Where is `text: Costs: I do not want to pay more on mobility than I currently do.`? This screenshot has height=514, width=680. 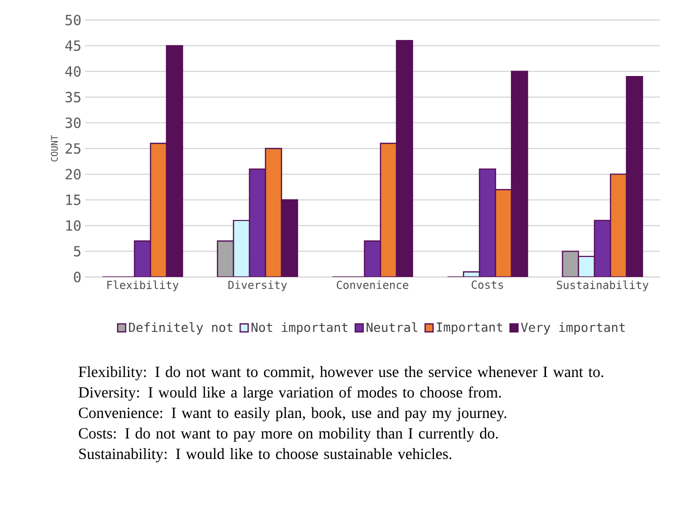 text: Costs: I do not want to pay more on mobility than I currently do. is located at coordinates (288, 435).